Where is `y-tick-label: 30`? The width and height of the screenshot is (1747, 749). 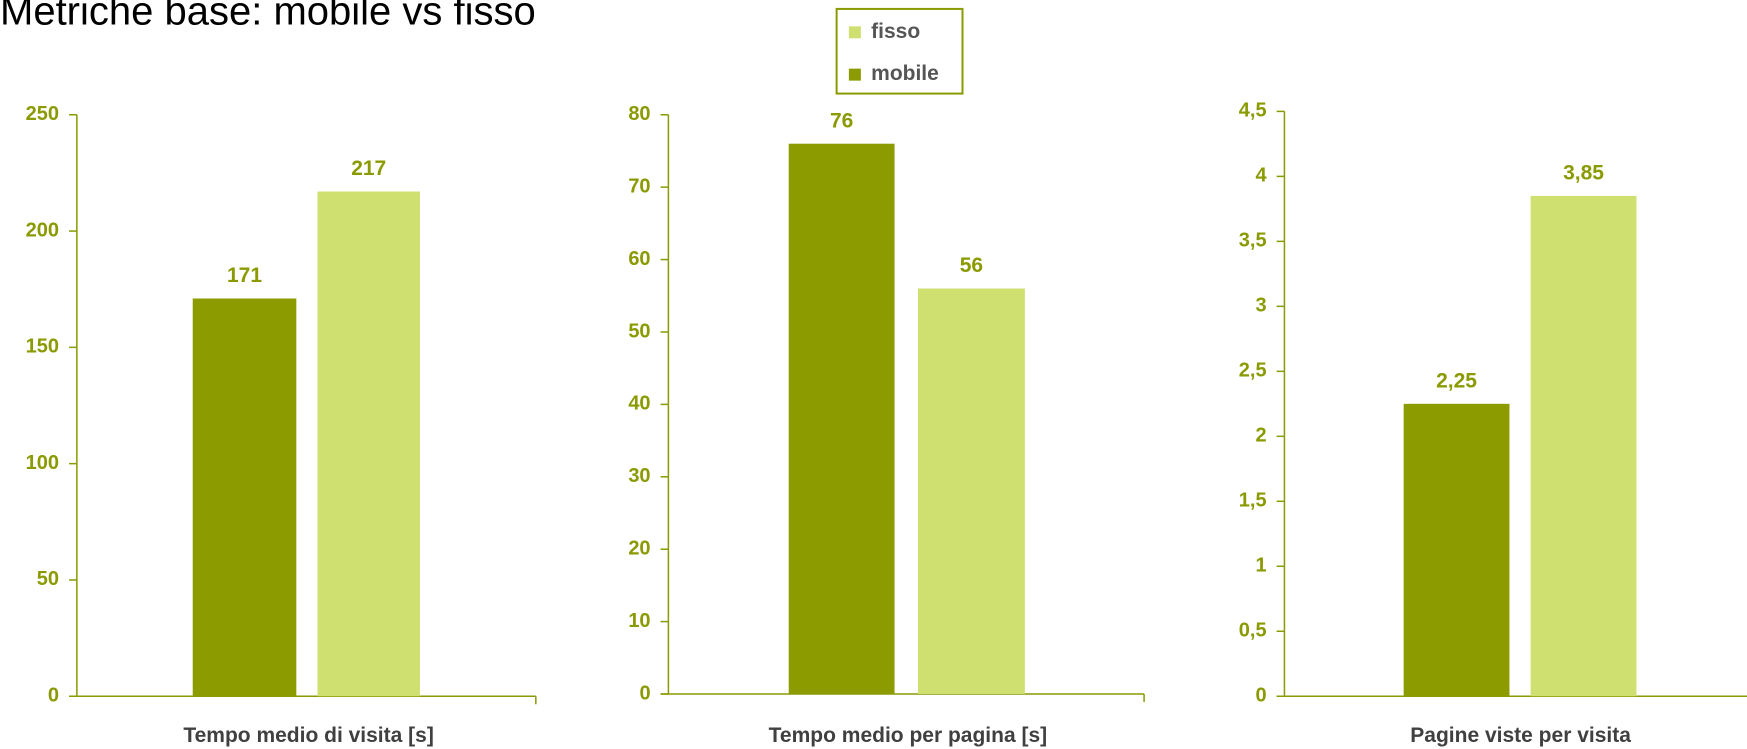 y-tick-label: 30 is located at coordinates (639, 476).